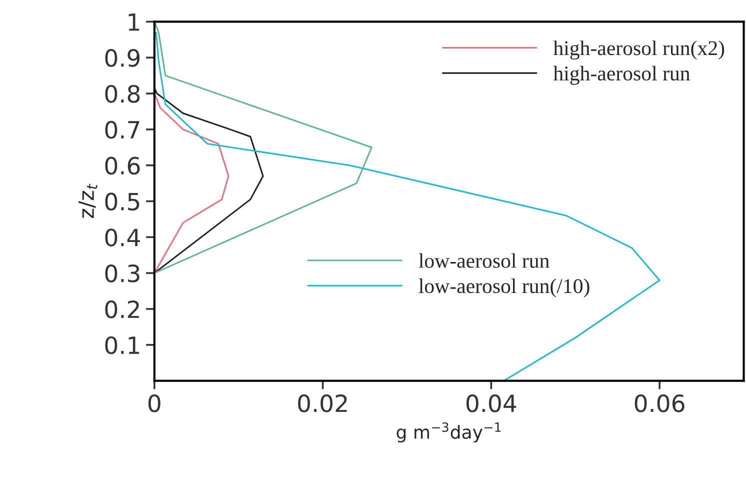 This screenshot has width=746, height=482. What do you see at coordinates (122, 201) in the screenshot?
I see `y-tick-label: 0.5` at bounding box center [122, 201].